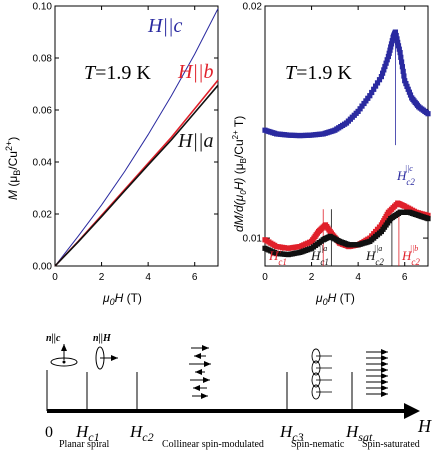  What do you see at coordinates (239, 174) in the screenshot?
I see `right-y-axis-label: dM/d(μ0H) (μB/Cu2+ T)` at bounding box center [239, 174].